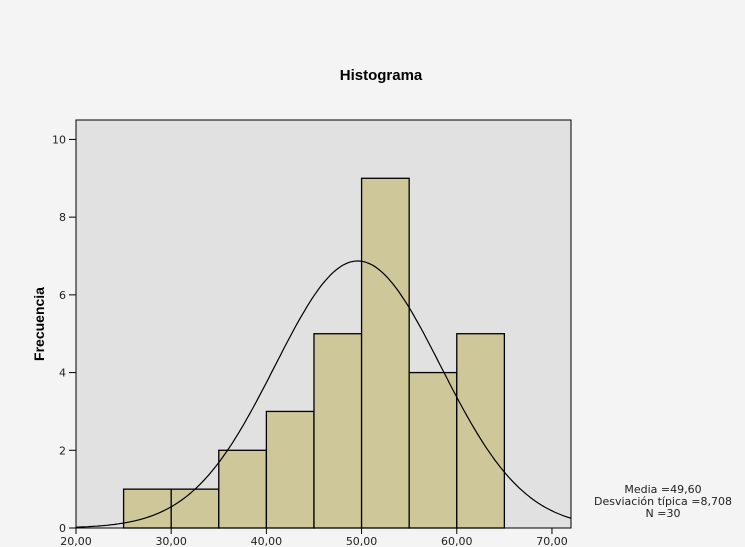 Image resolution: width=745 pixels, height=547 pixels. What do you see at coordinates (171, 541) in the screenshot?
I see `x-tick-label: 30,00` at bounding box center [171, 541].